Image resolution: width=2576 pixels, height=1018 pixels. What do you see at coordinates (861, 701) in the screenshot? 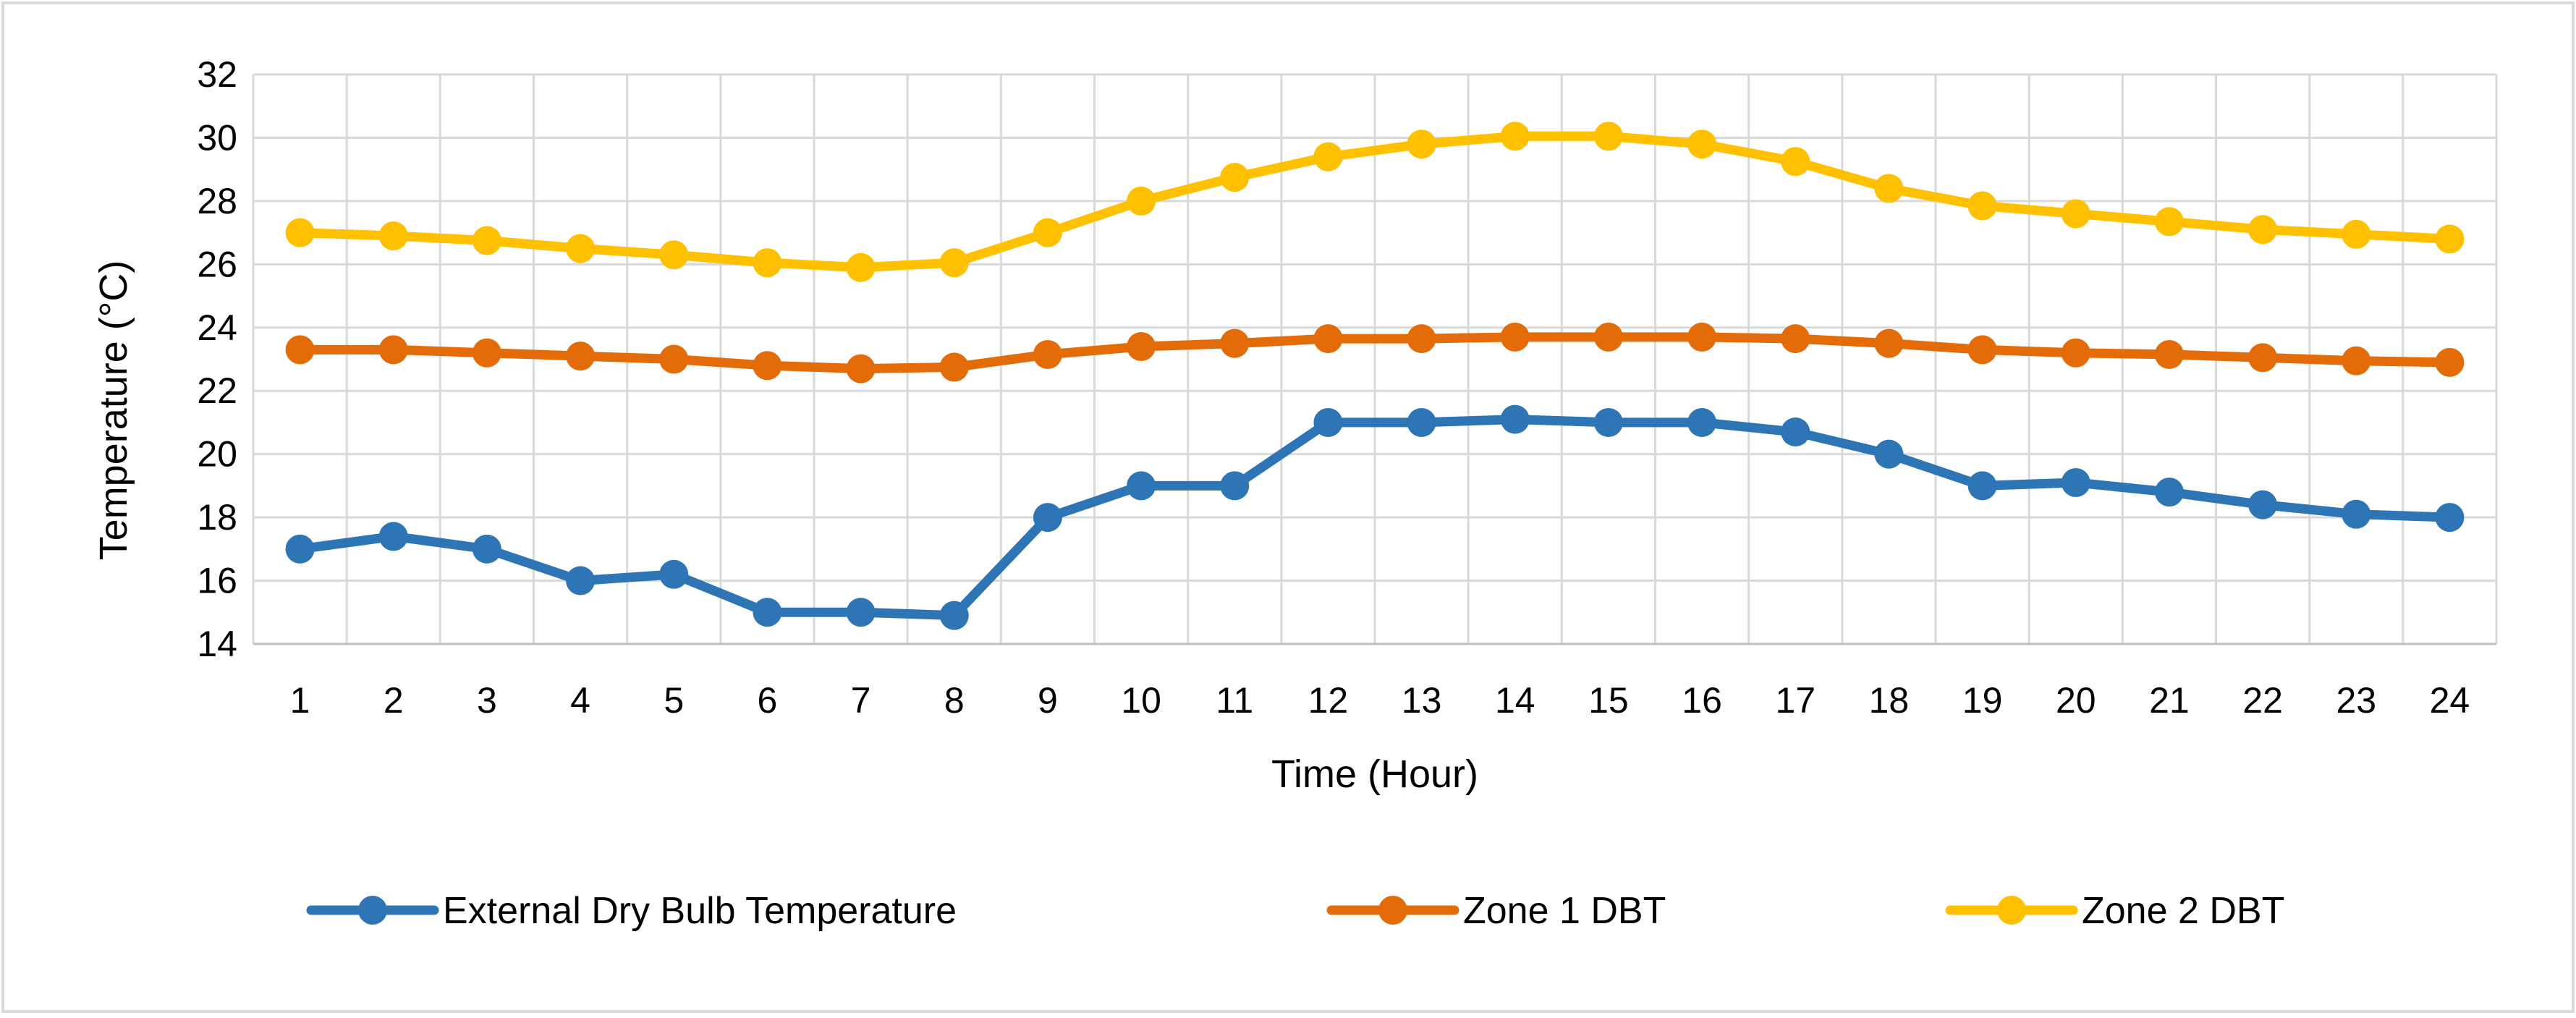
I see `x-tick-label: 7` at bounding box center [861, 701].